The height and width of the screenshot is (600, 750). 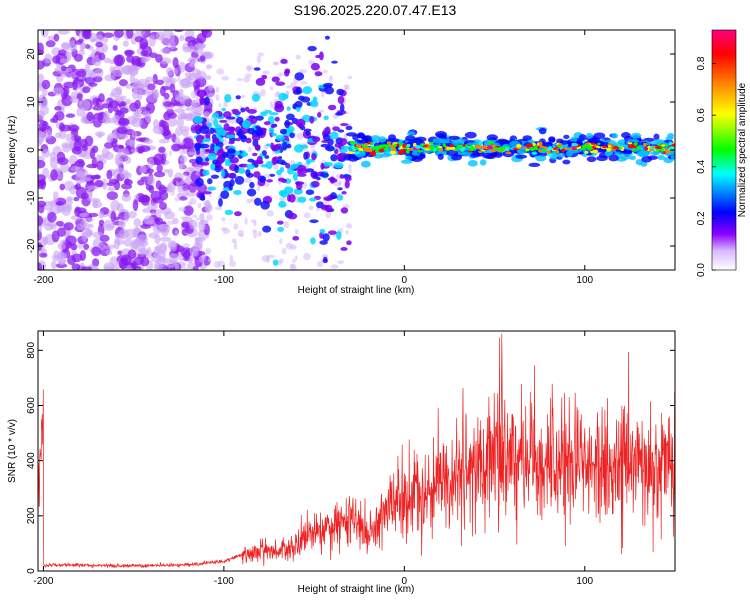 What do you see at coordinates (31, 102) in the screenshot?
I see `spectrogram-y-tick-label: 10` at bounding box center [31, 102].